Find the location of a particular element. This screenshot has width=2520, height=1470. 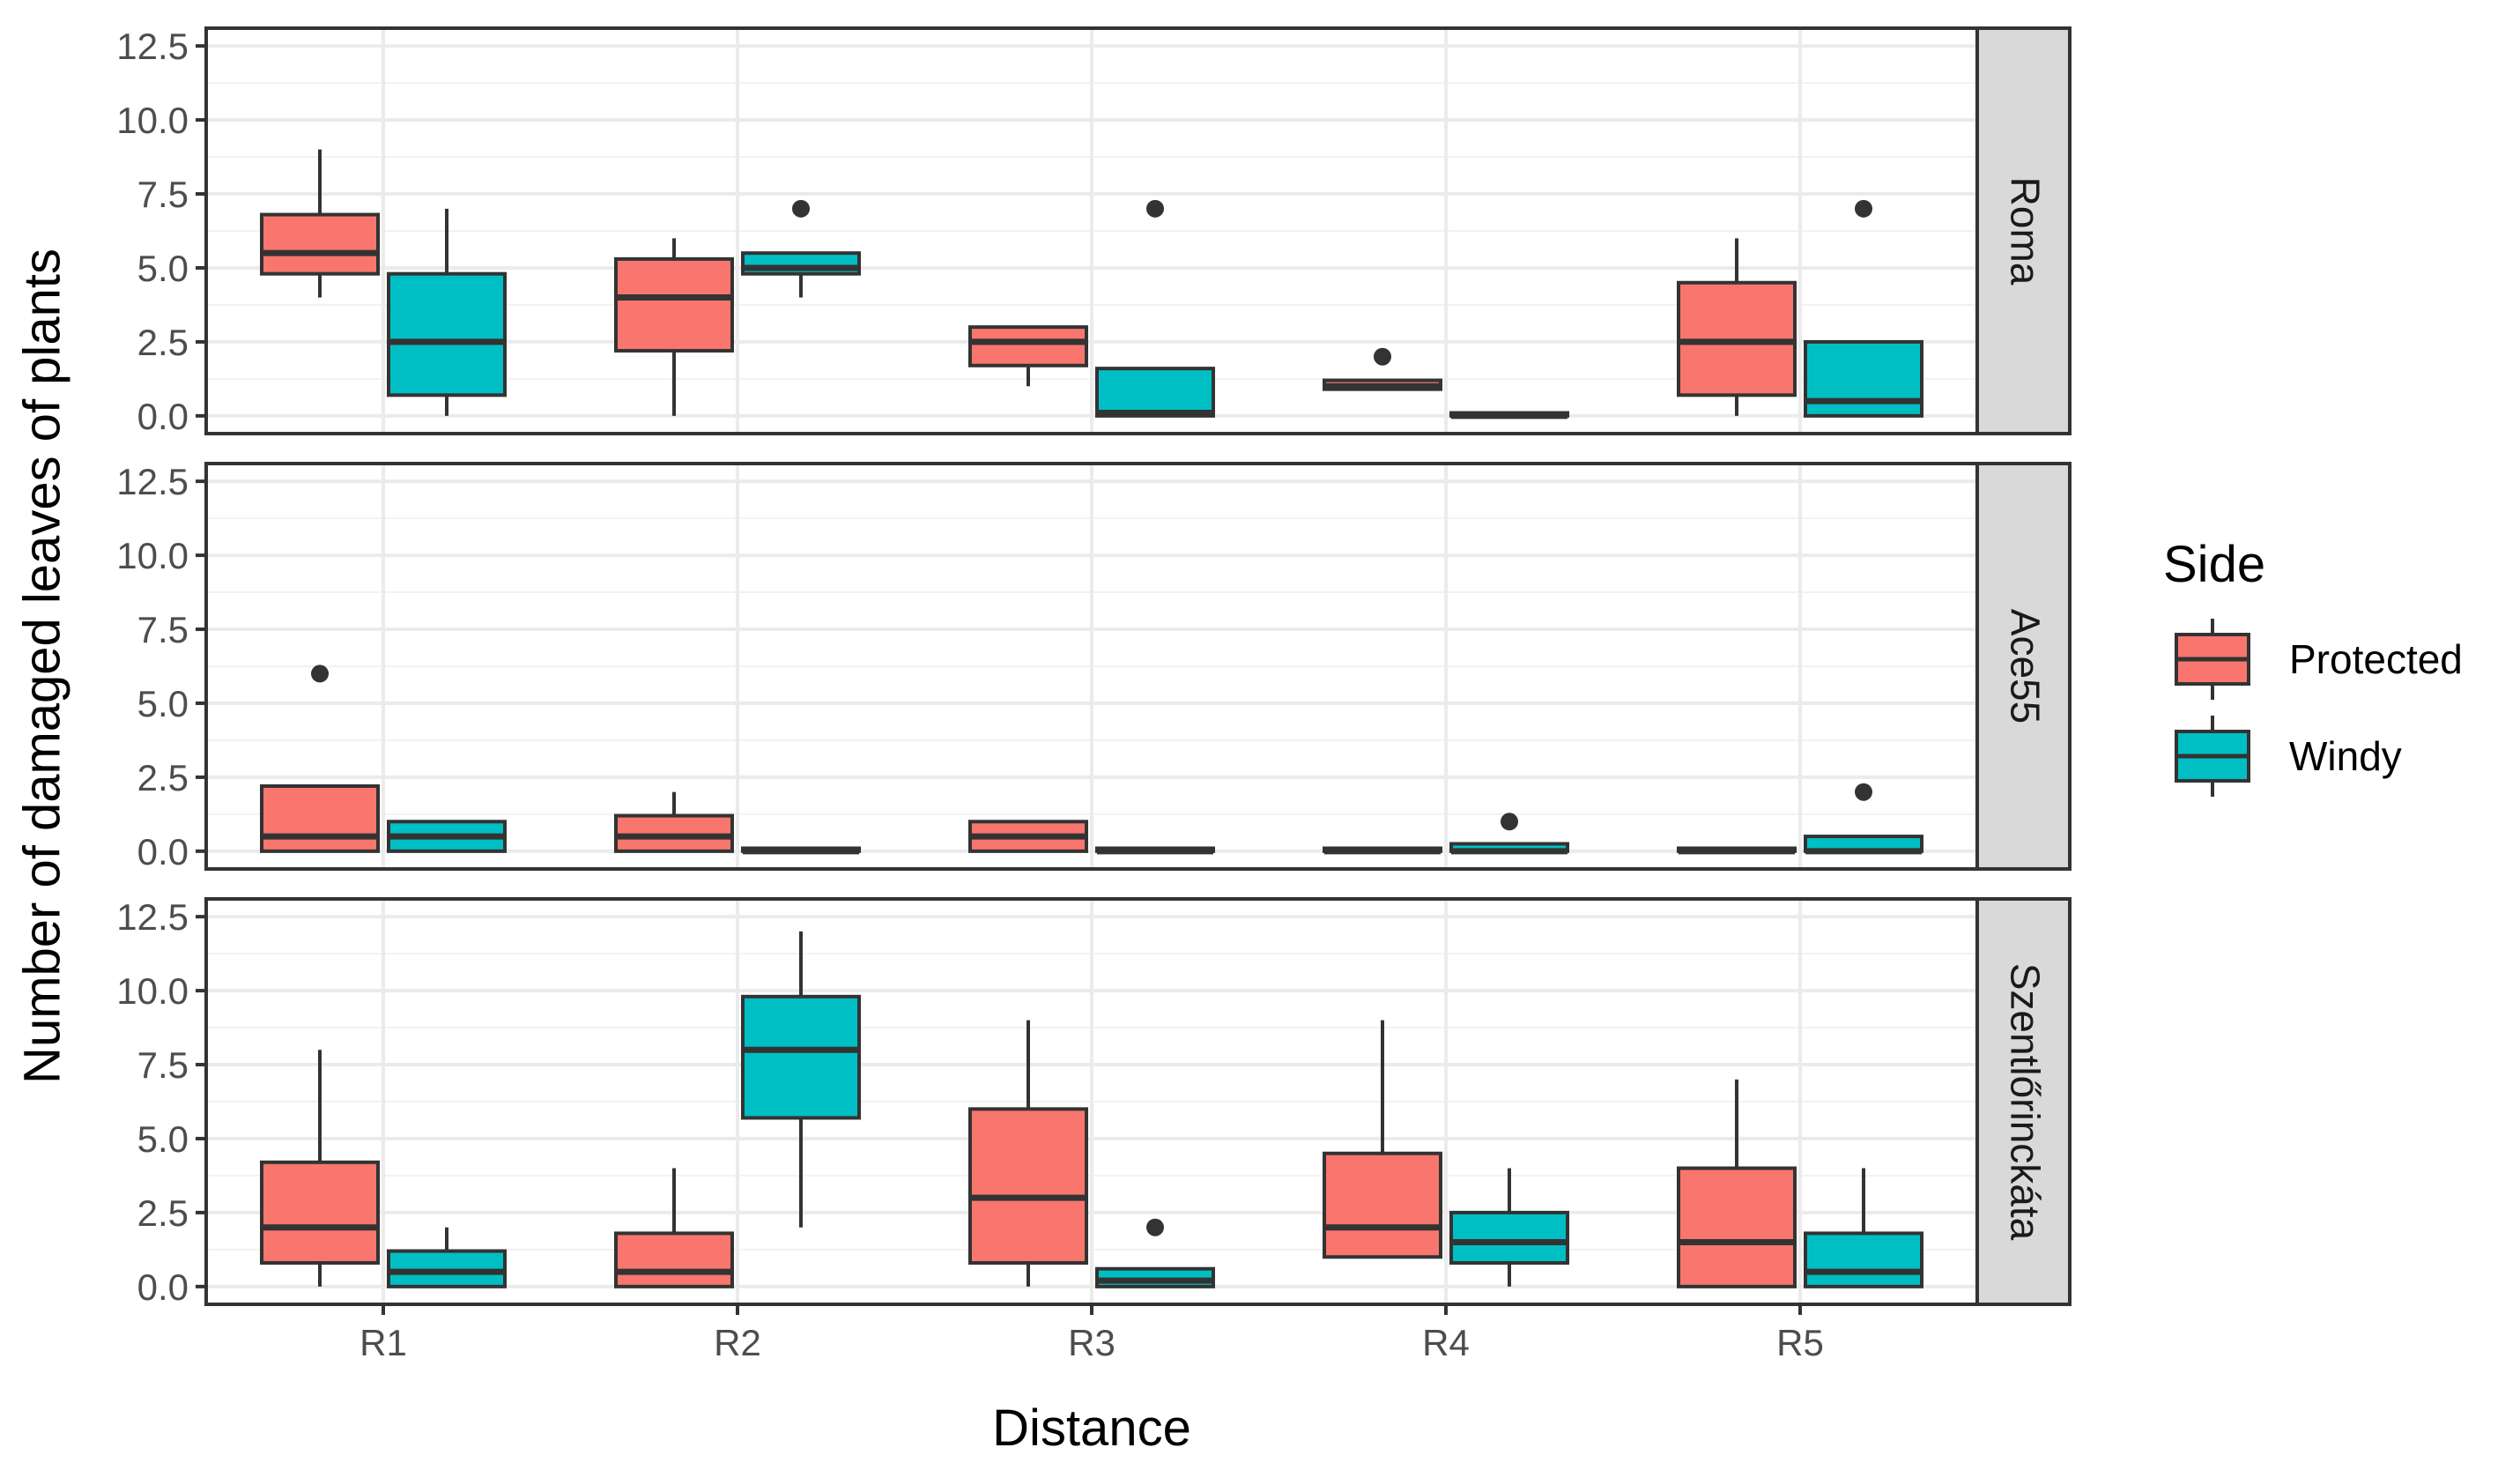

facet-strip-label: Szentlőrinckáta is located at coordinates (2026, 1102).